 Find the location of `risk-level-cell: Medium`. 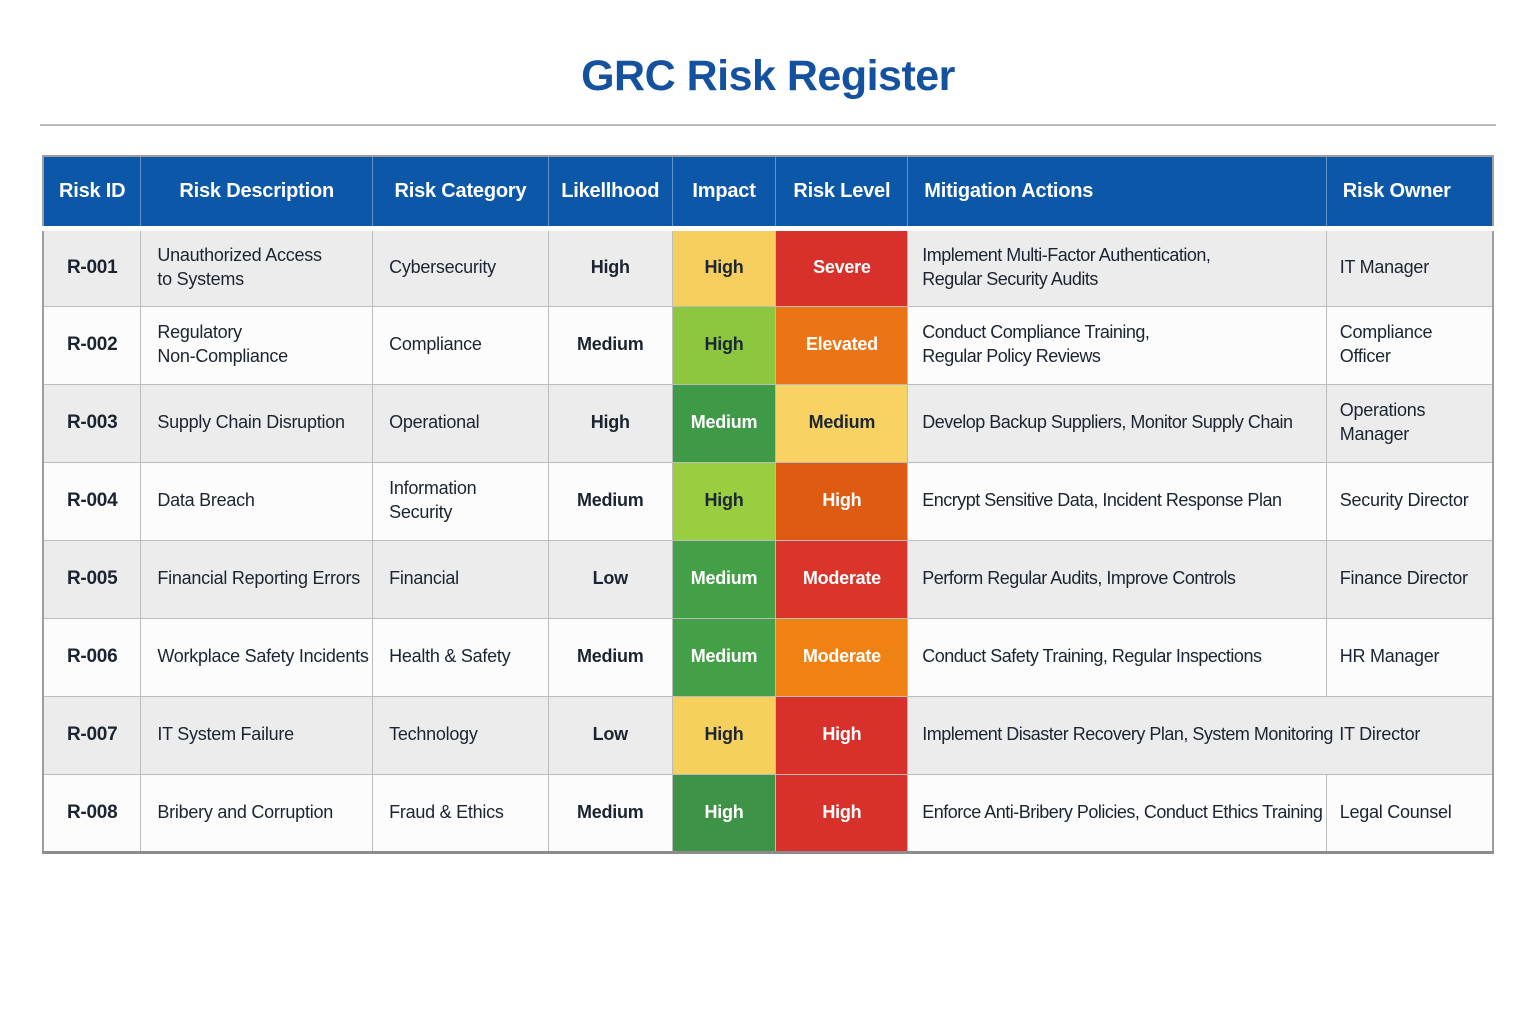

risk-level-cell: Medium is located at coordinates (842, 423).